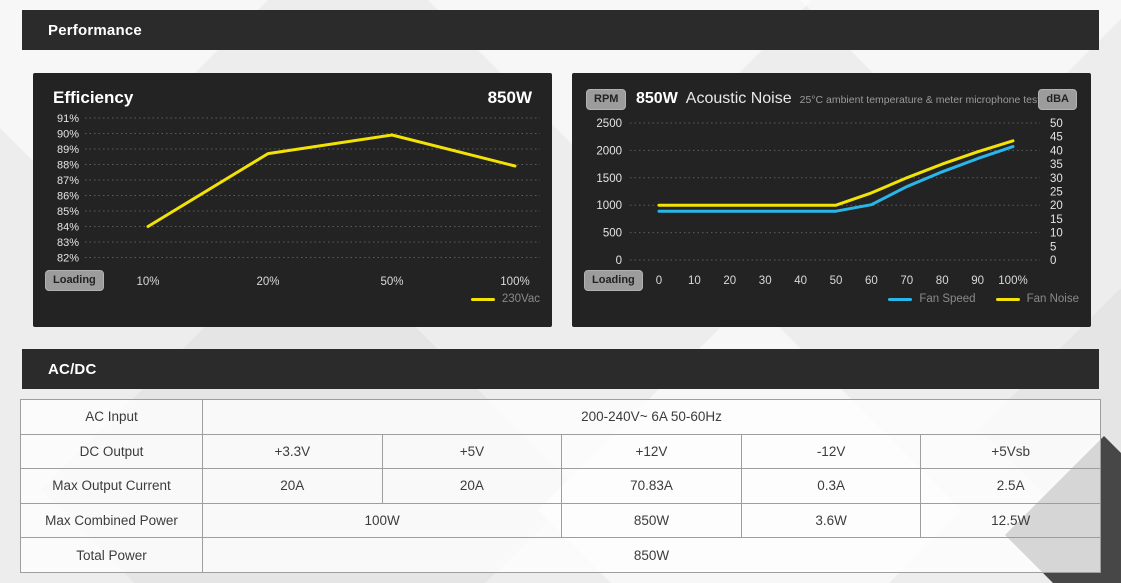 This screenshot has width=1121, height=583. I want to click on value-cell: -12V, so click(831, 451).